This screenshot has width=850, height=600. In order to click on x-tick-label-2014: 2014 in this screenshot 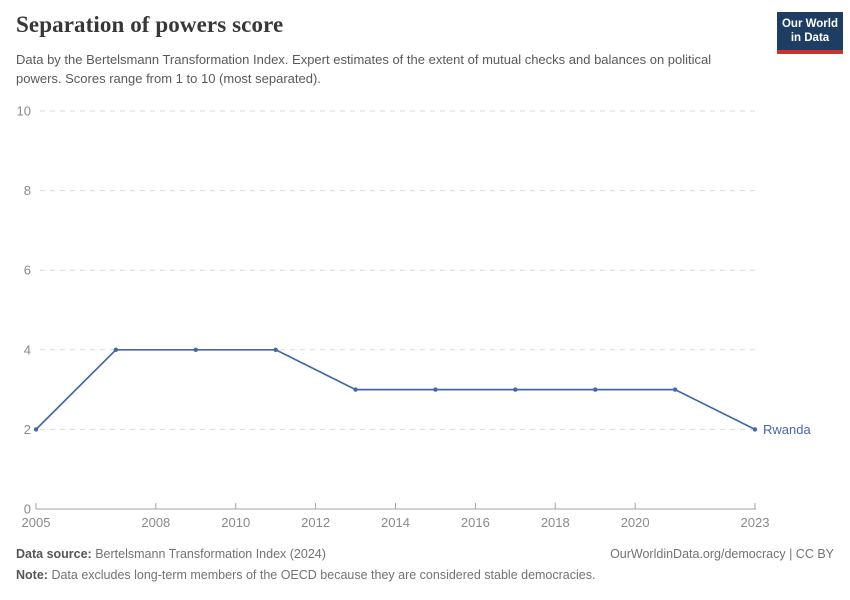, I will do `click(395, 522)`.